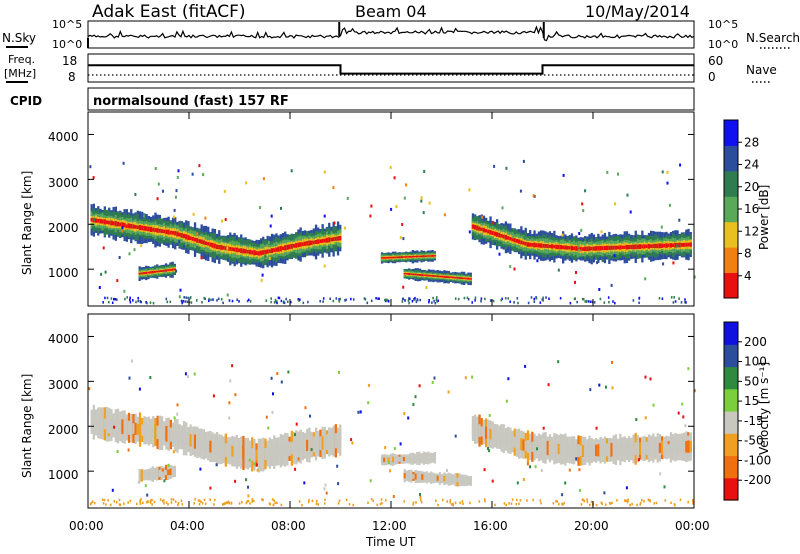 This screenshot has width=800, height=554. I want to click on colorbar-tick: 15, so click(751, 401).